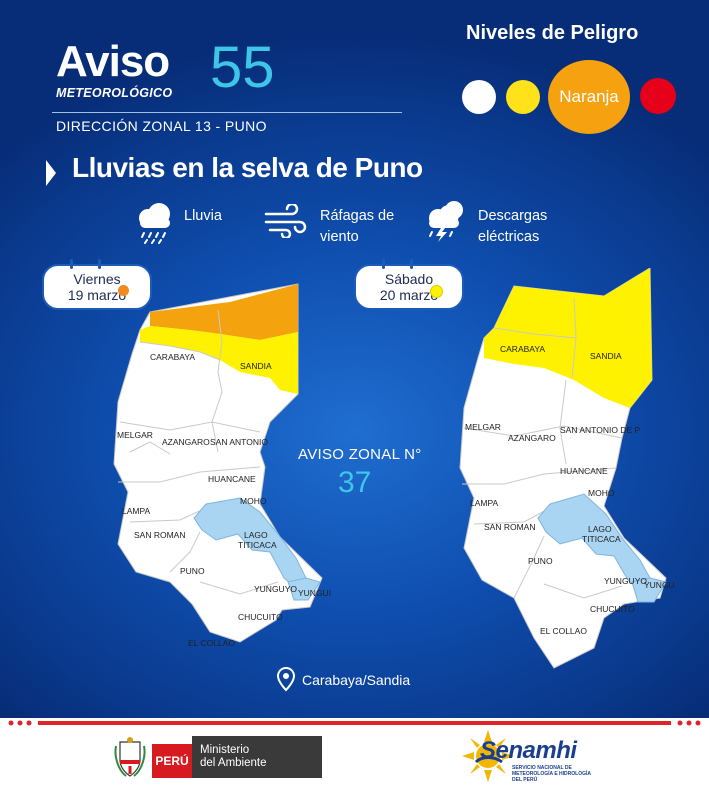 The image size is (709, 792). What do you see at coordinates (154, 223) in the screenshot?
I see `rain-cloud-icon` at bounding box center [154, 223].